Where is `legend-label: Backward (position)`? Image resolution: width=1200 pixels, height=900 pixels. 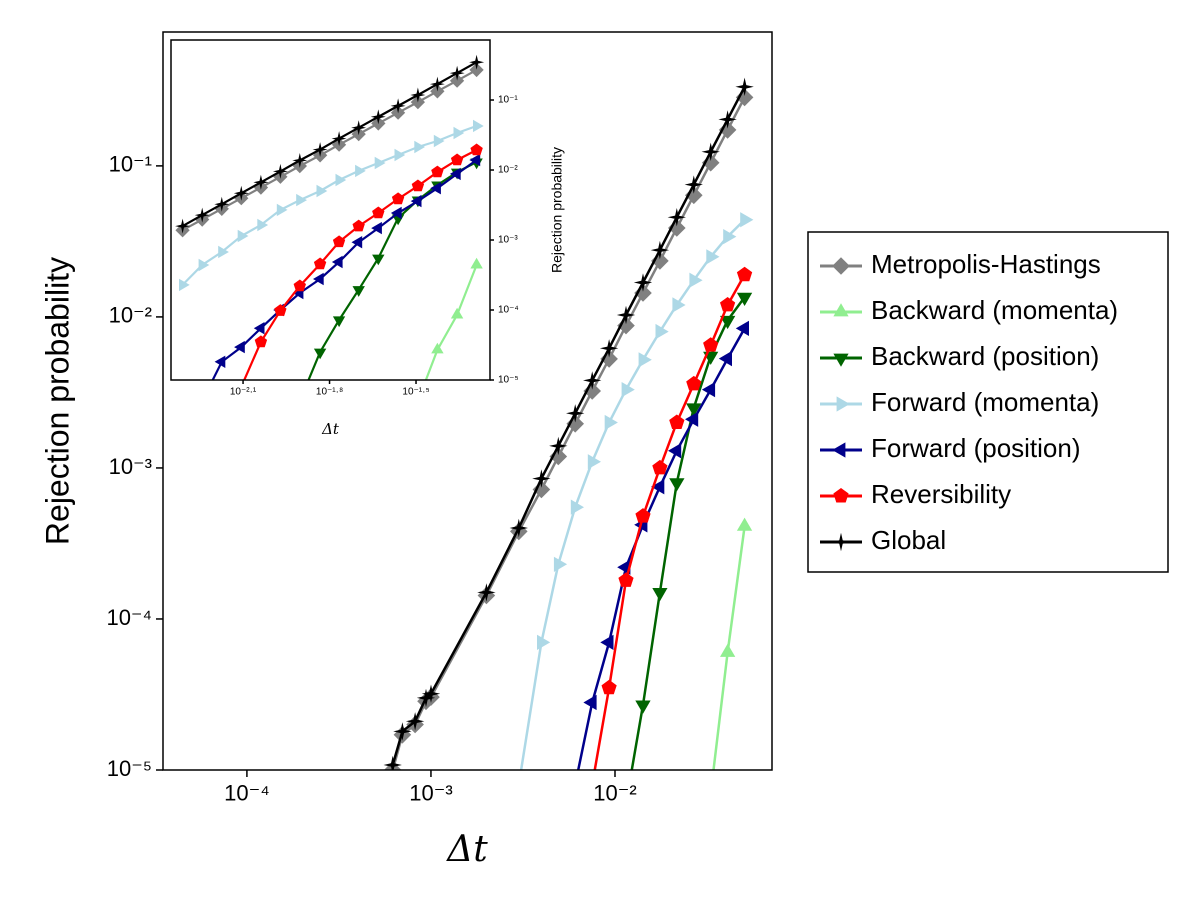 legend-label: Backward (position) is located at coordinates (985, 356).